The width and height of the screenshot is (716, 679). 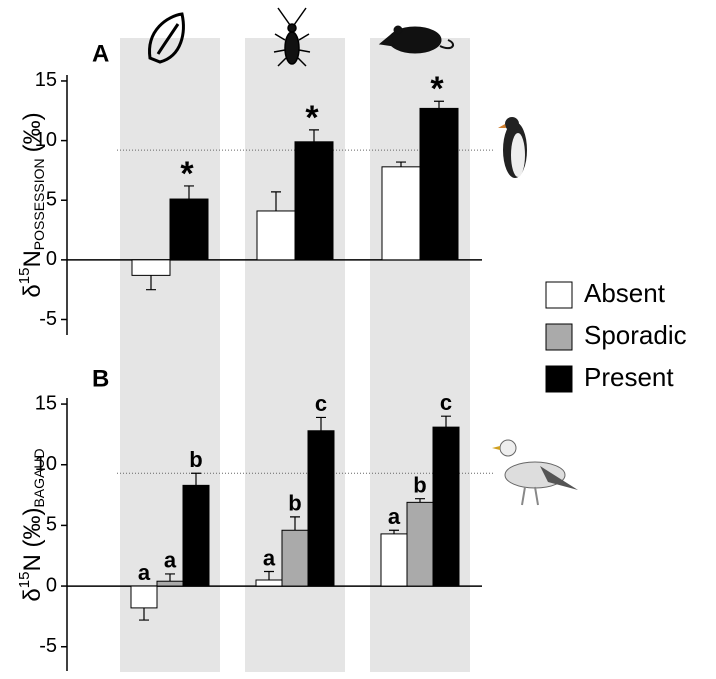 I want to click on y-label-part: (‰), so click(x=32, y=132).